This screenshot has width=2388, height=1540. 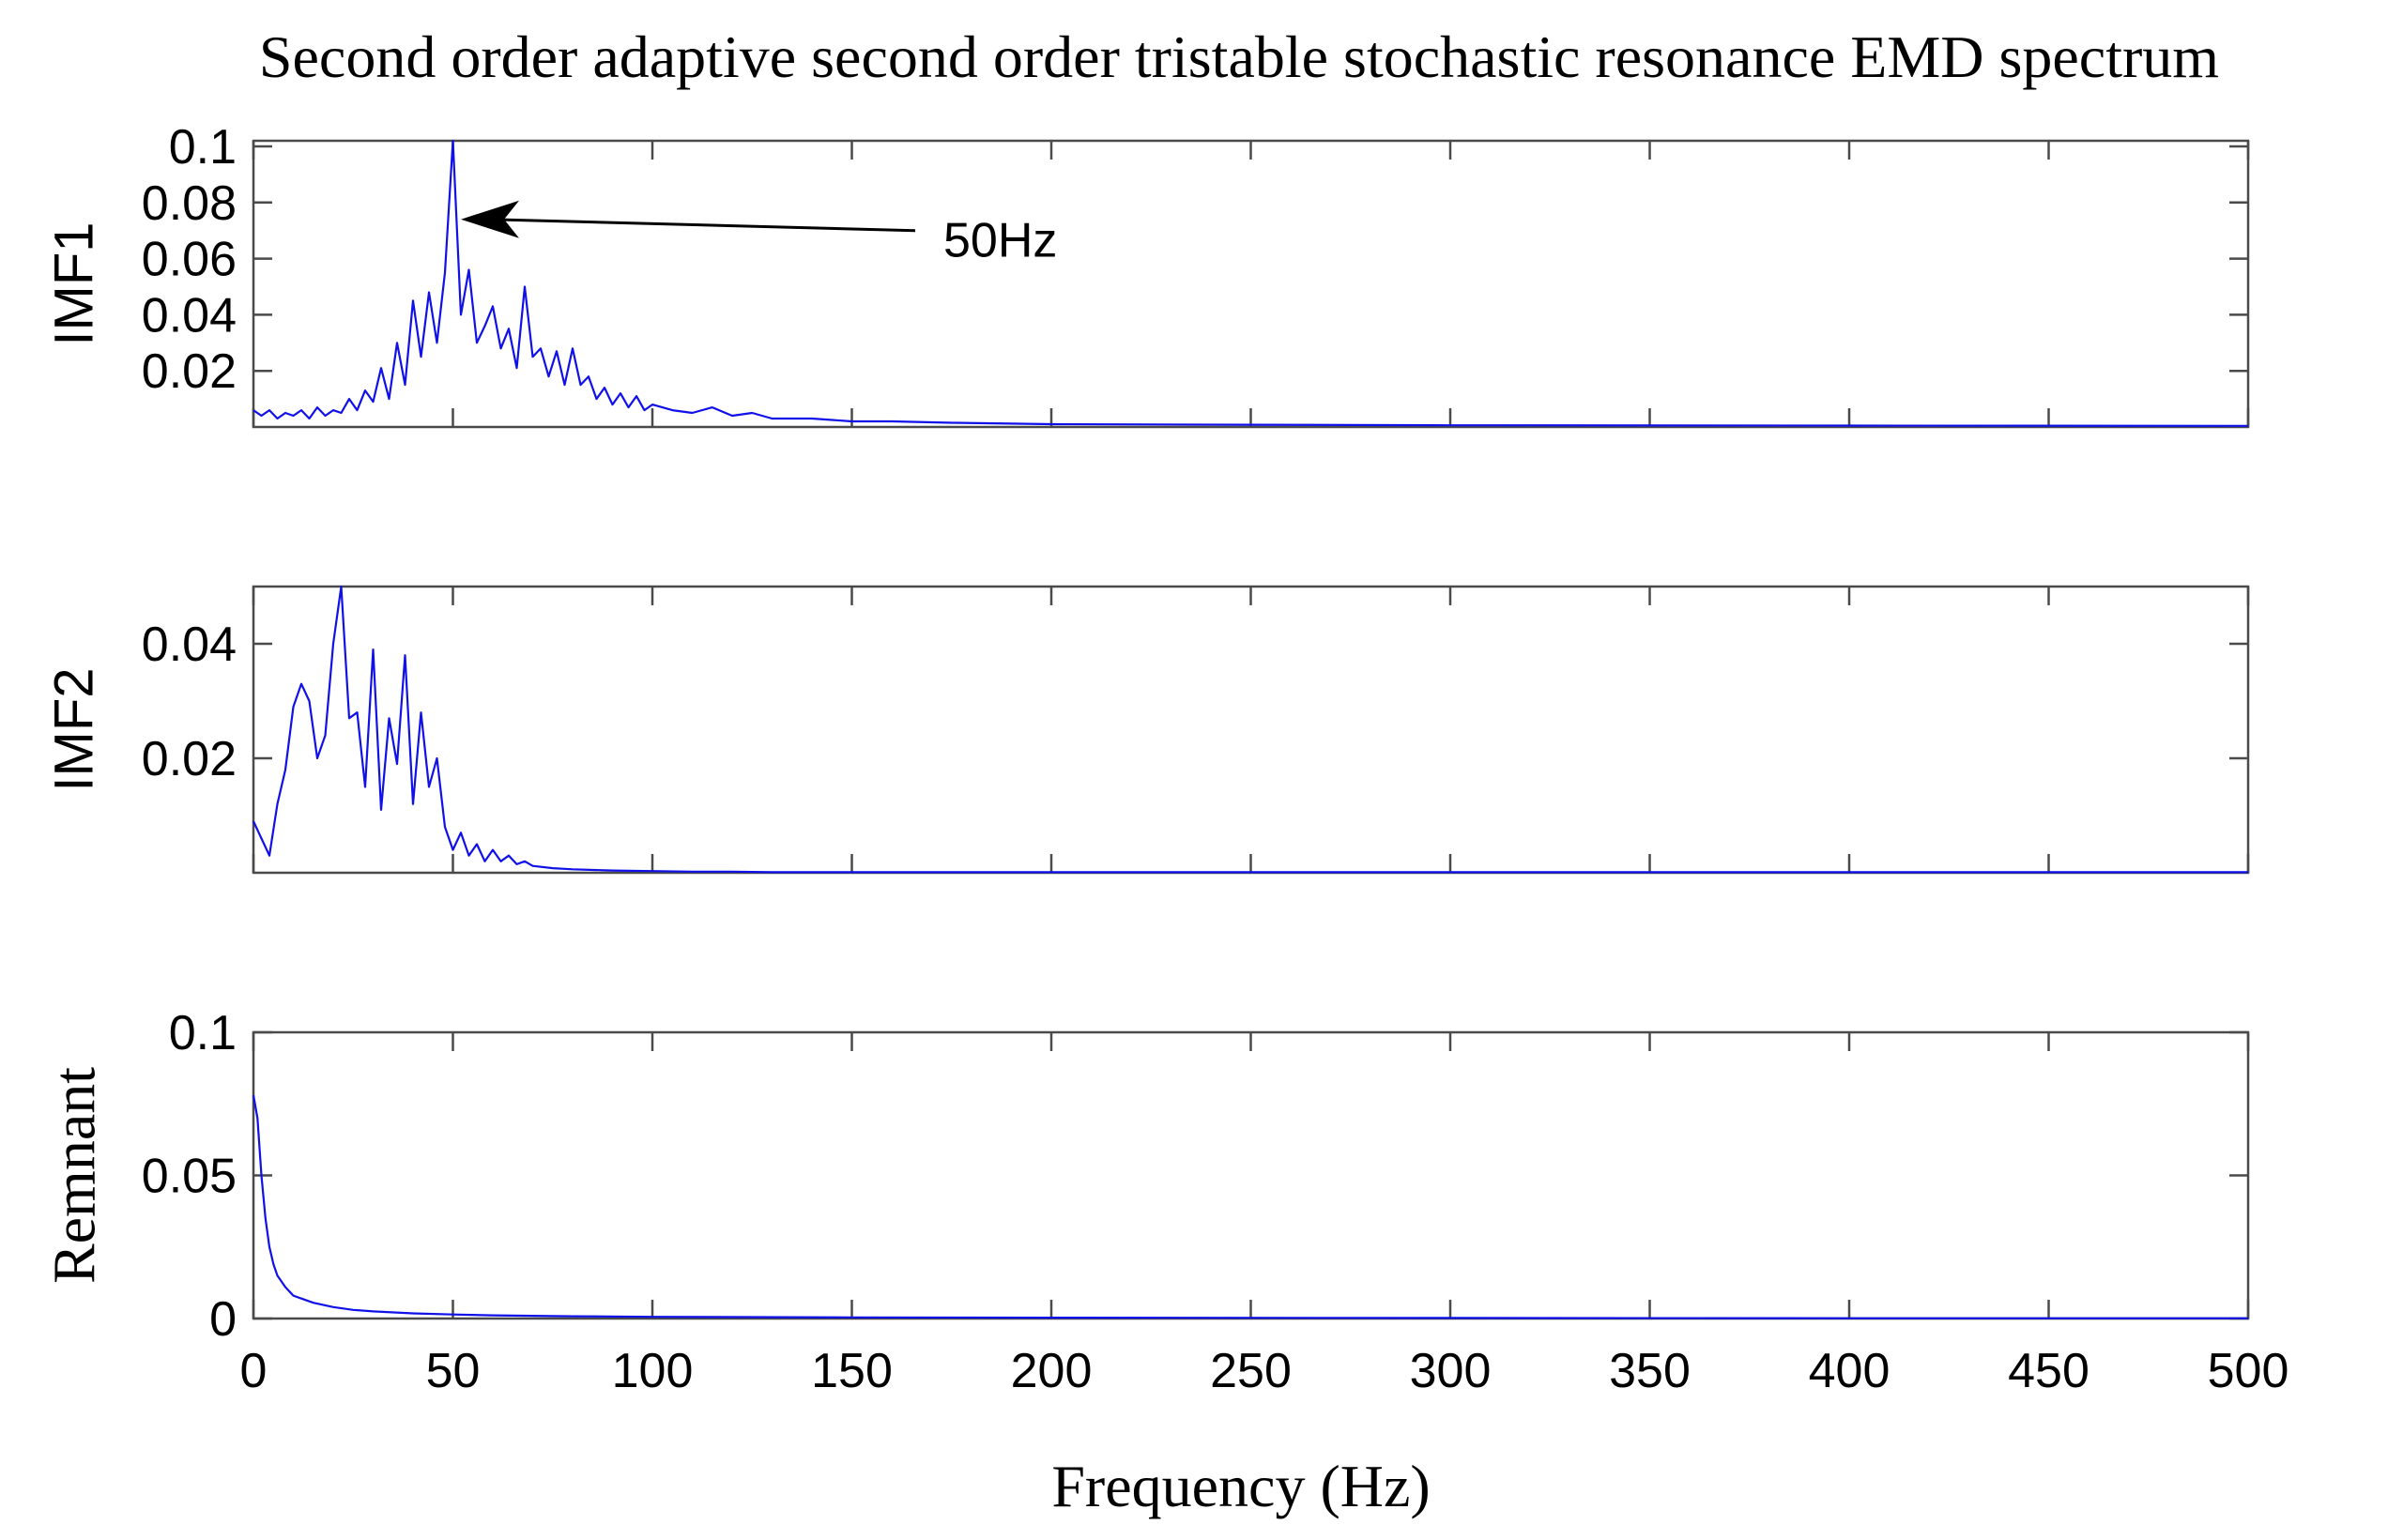 What do you see at coordinates (189, 645) in the screenshot?
I see `imf2-y-tick-label: 0.04` at bounding box center [189, 645].